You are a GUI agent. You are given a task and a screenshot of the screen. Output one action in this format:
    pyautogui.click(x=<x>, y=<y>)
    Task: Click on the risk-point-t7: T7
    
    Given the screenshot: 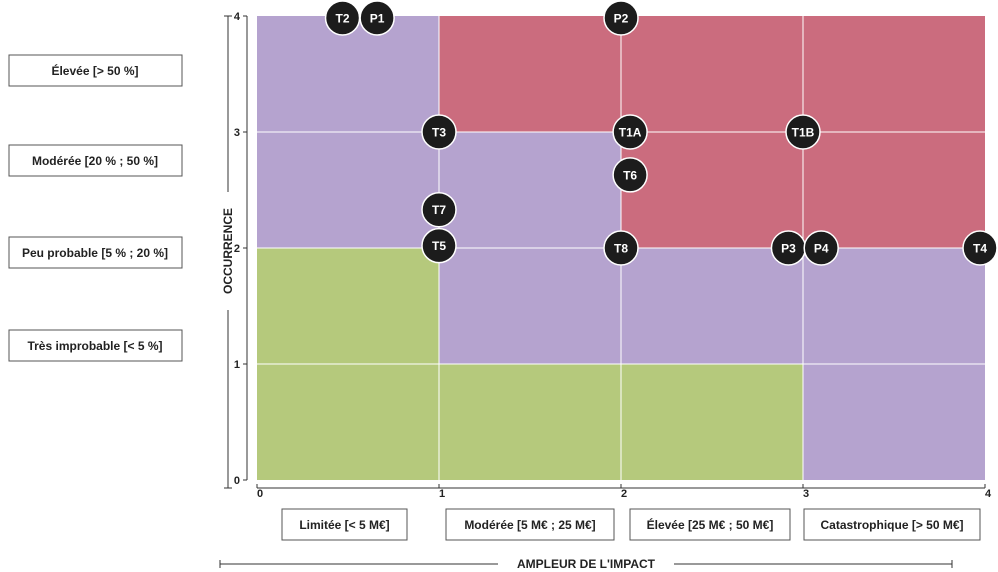 What is the action you would take?
    pyautogui.click(x=439, y=210)
    